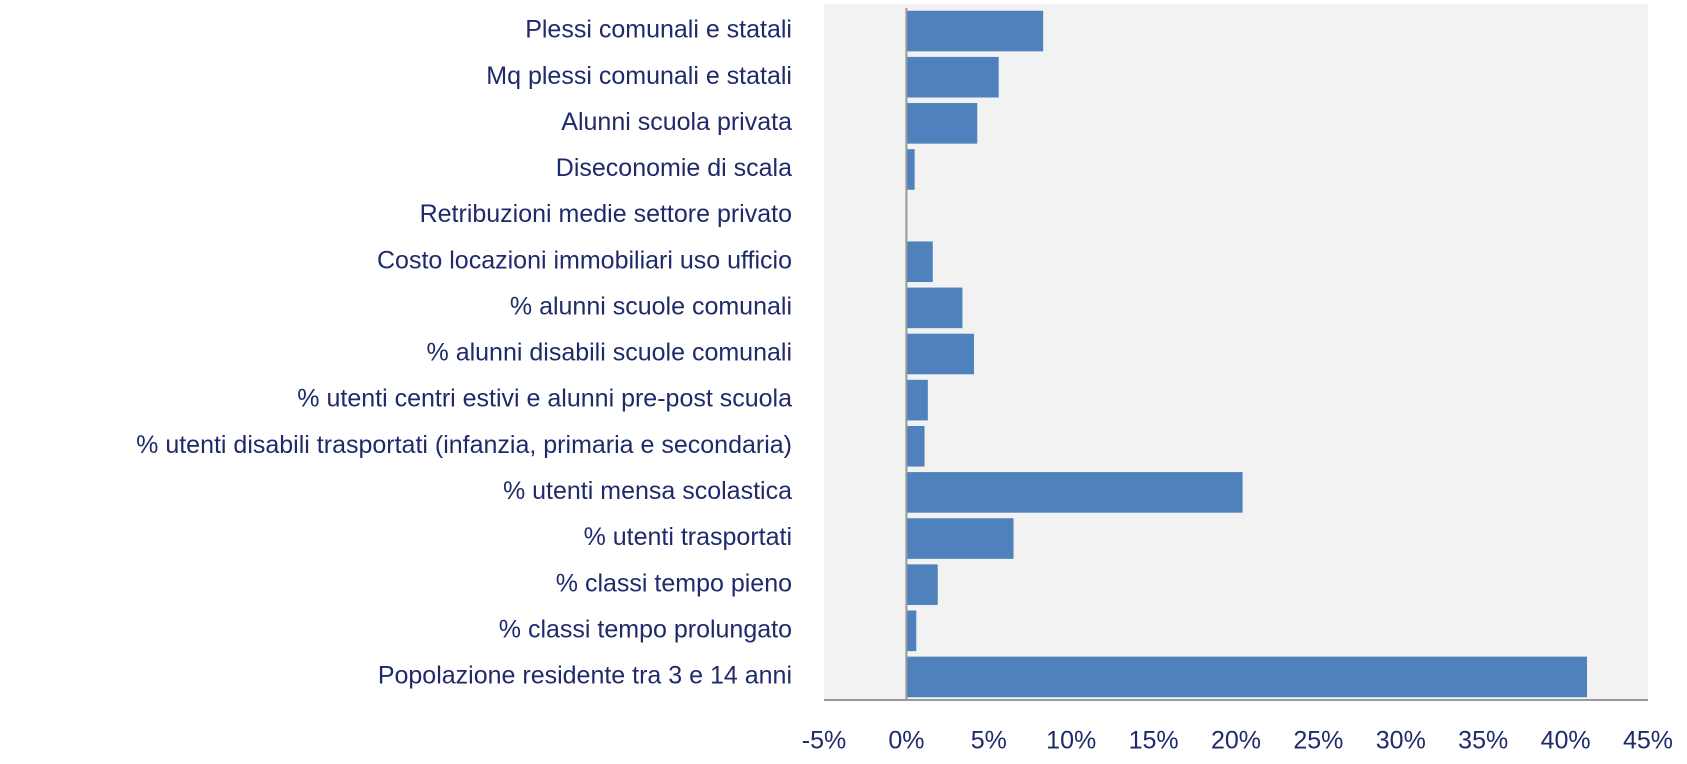 Image resolution: width=1687 pixels, height=764 pixels. Describe the element at coordinates (824, 741) in the screenshot. I see `x-tick-label: -5%` at that location.